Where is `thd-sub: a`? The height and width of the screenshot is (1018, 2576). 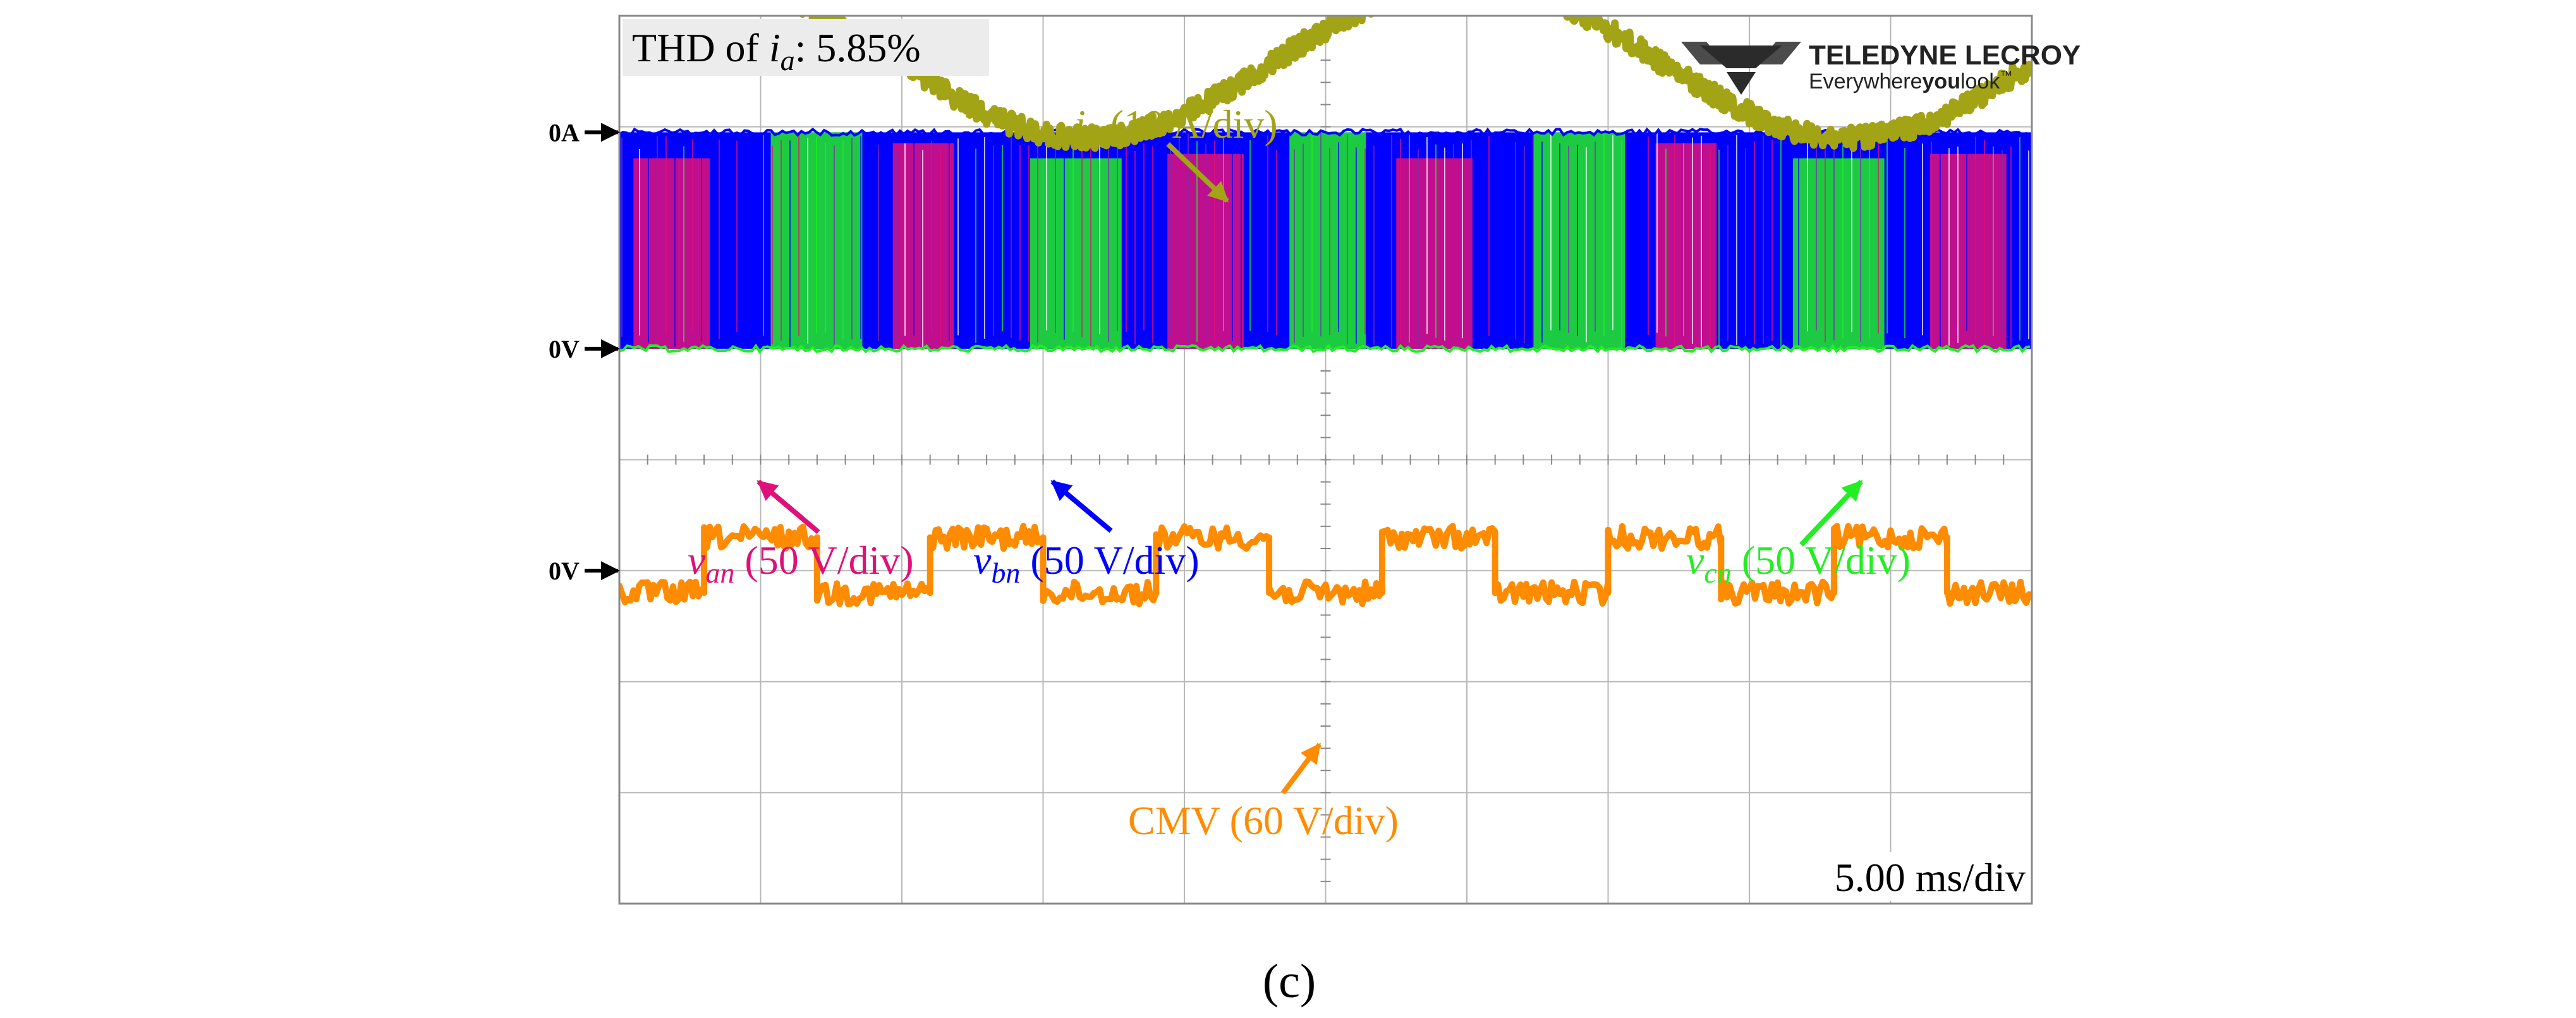 thd-sub: a is located at coordinates (788, 60).